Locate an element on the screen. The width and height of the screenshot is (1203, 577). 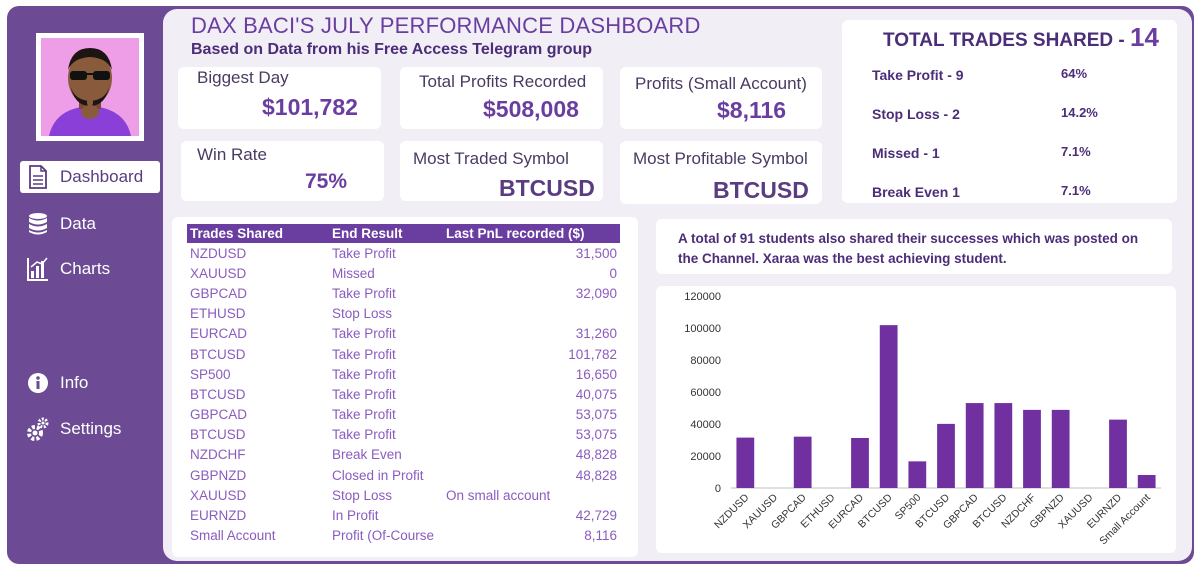
column-header: Last PnL recorded ($) is located at coordinates (531, 233).